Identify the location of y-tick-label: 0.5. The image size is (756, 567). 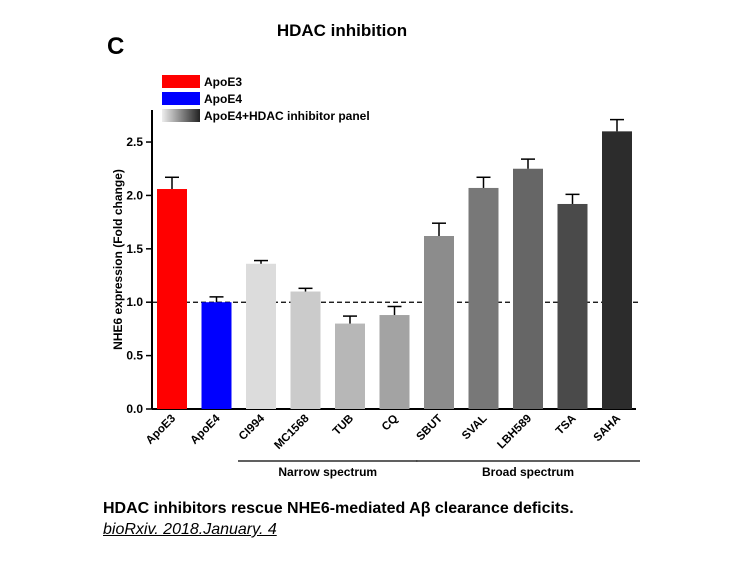
(134, 356).